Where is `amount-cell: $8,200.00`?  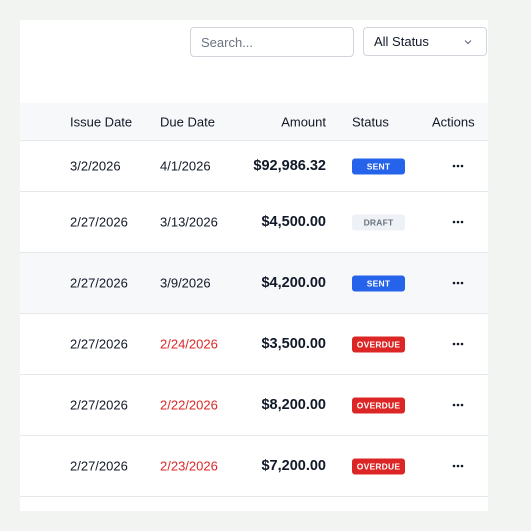
amount-cell: $8,200.00 is located at coordinates (293, 405).